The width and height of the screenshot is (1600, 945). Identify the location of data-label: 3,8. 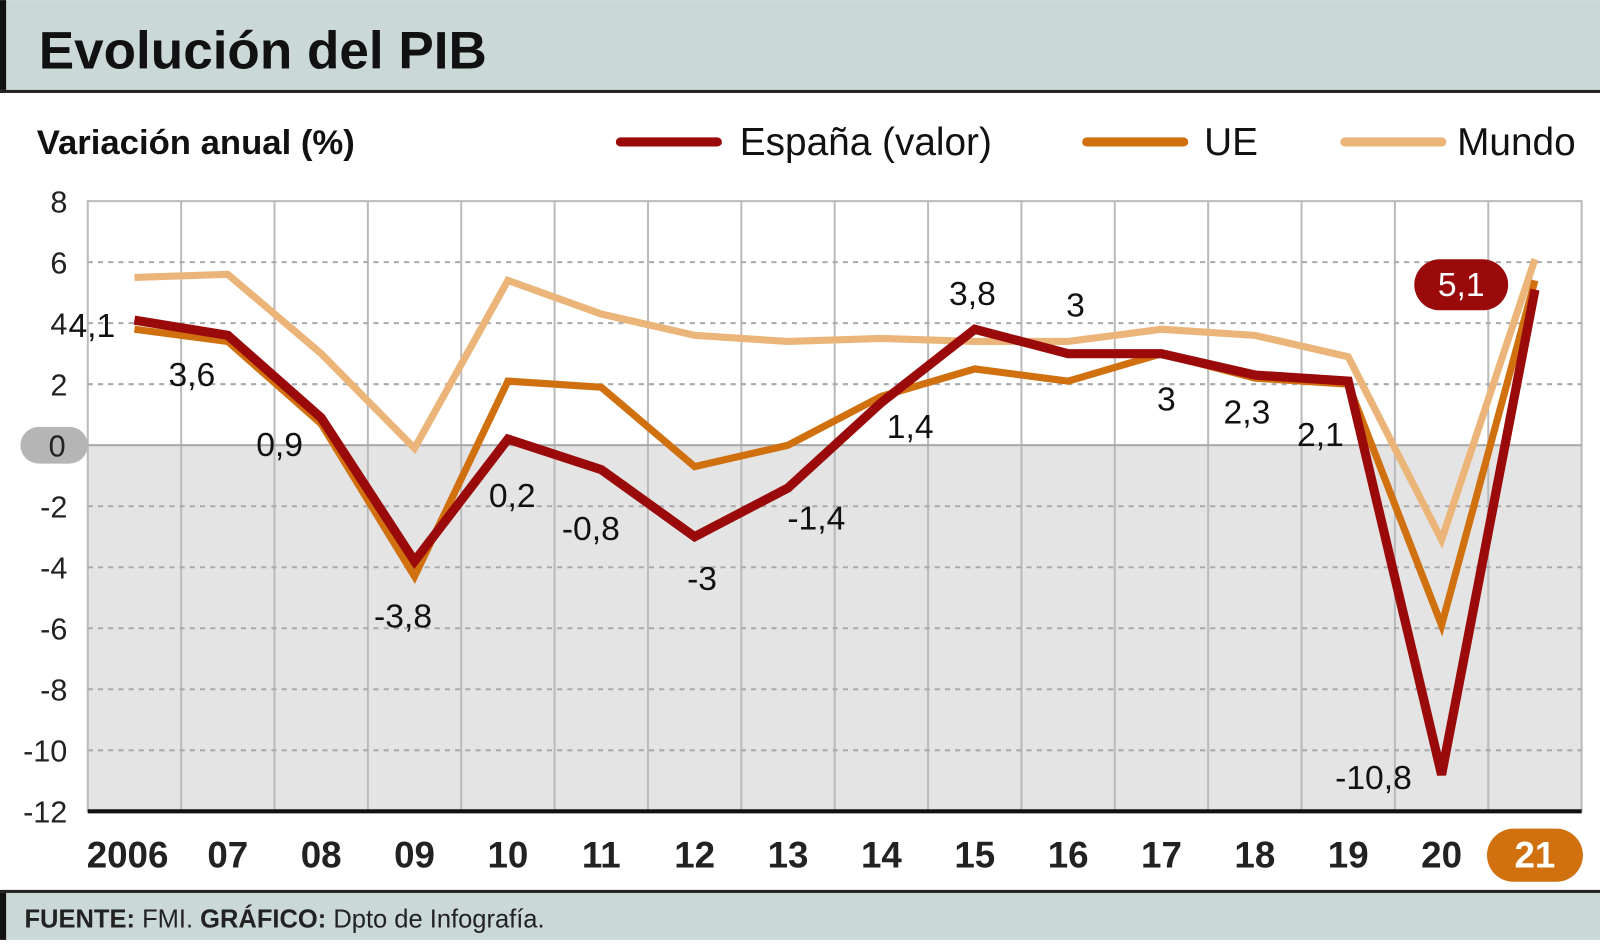
(972, 294).